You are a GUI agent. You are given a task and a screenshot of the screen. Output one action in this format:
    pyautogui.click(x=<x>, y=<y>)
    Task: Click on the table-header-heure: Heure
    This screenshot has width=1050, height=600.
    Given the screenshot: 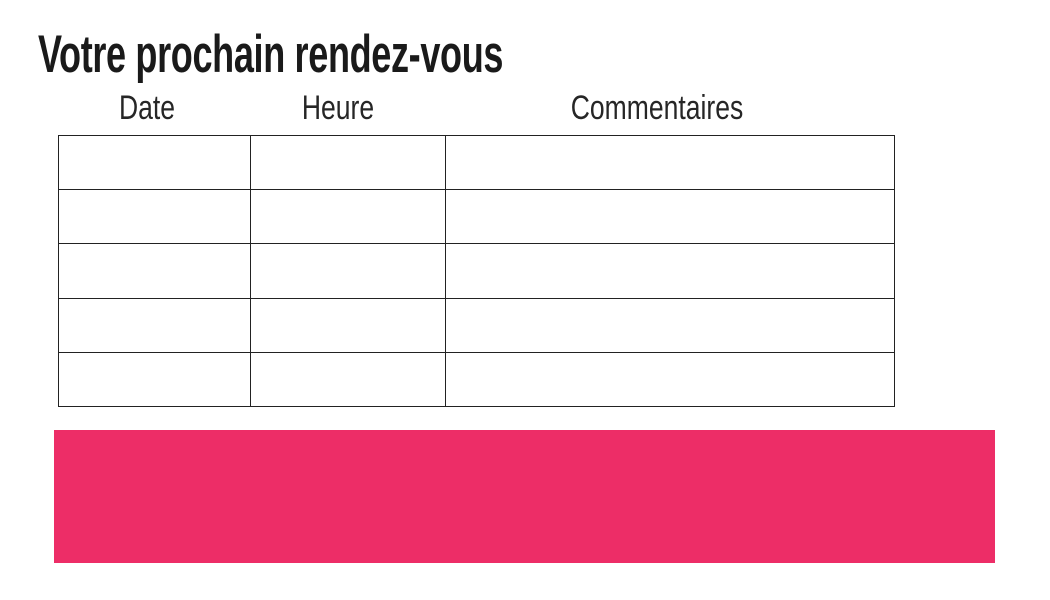 What is the action you would take?
    pyautogui.click(x=338, y=108)
    